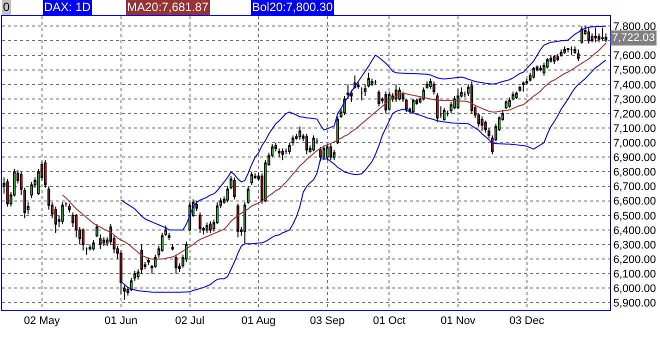 The width and height of the screenshot is (660, 340). Describe the element at coordinates (68, 7) in the screenshot. I see `chart-title: DAX: 1D` at that location.